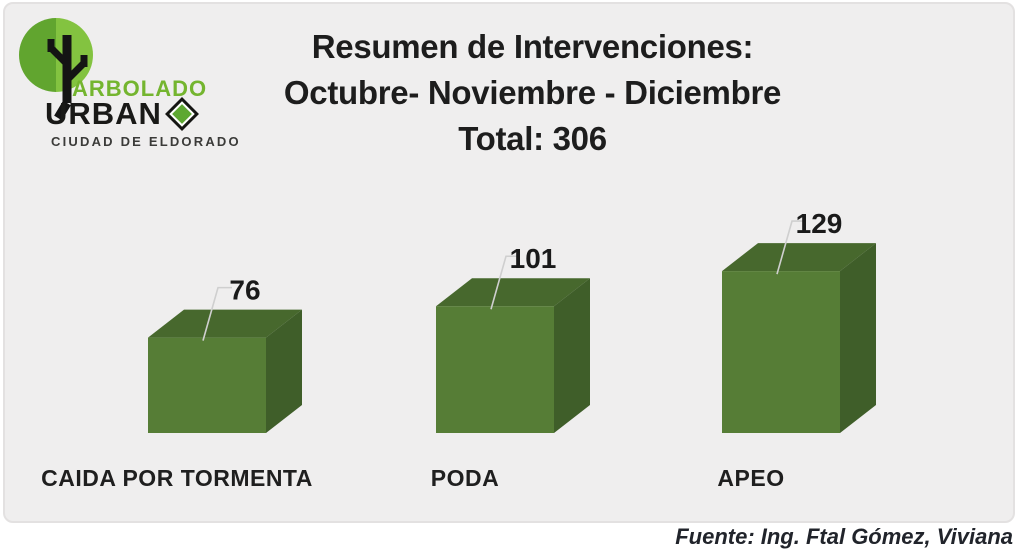  I want to click on tree-icon, so click(67, 78).